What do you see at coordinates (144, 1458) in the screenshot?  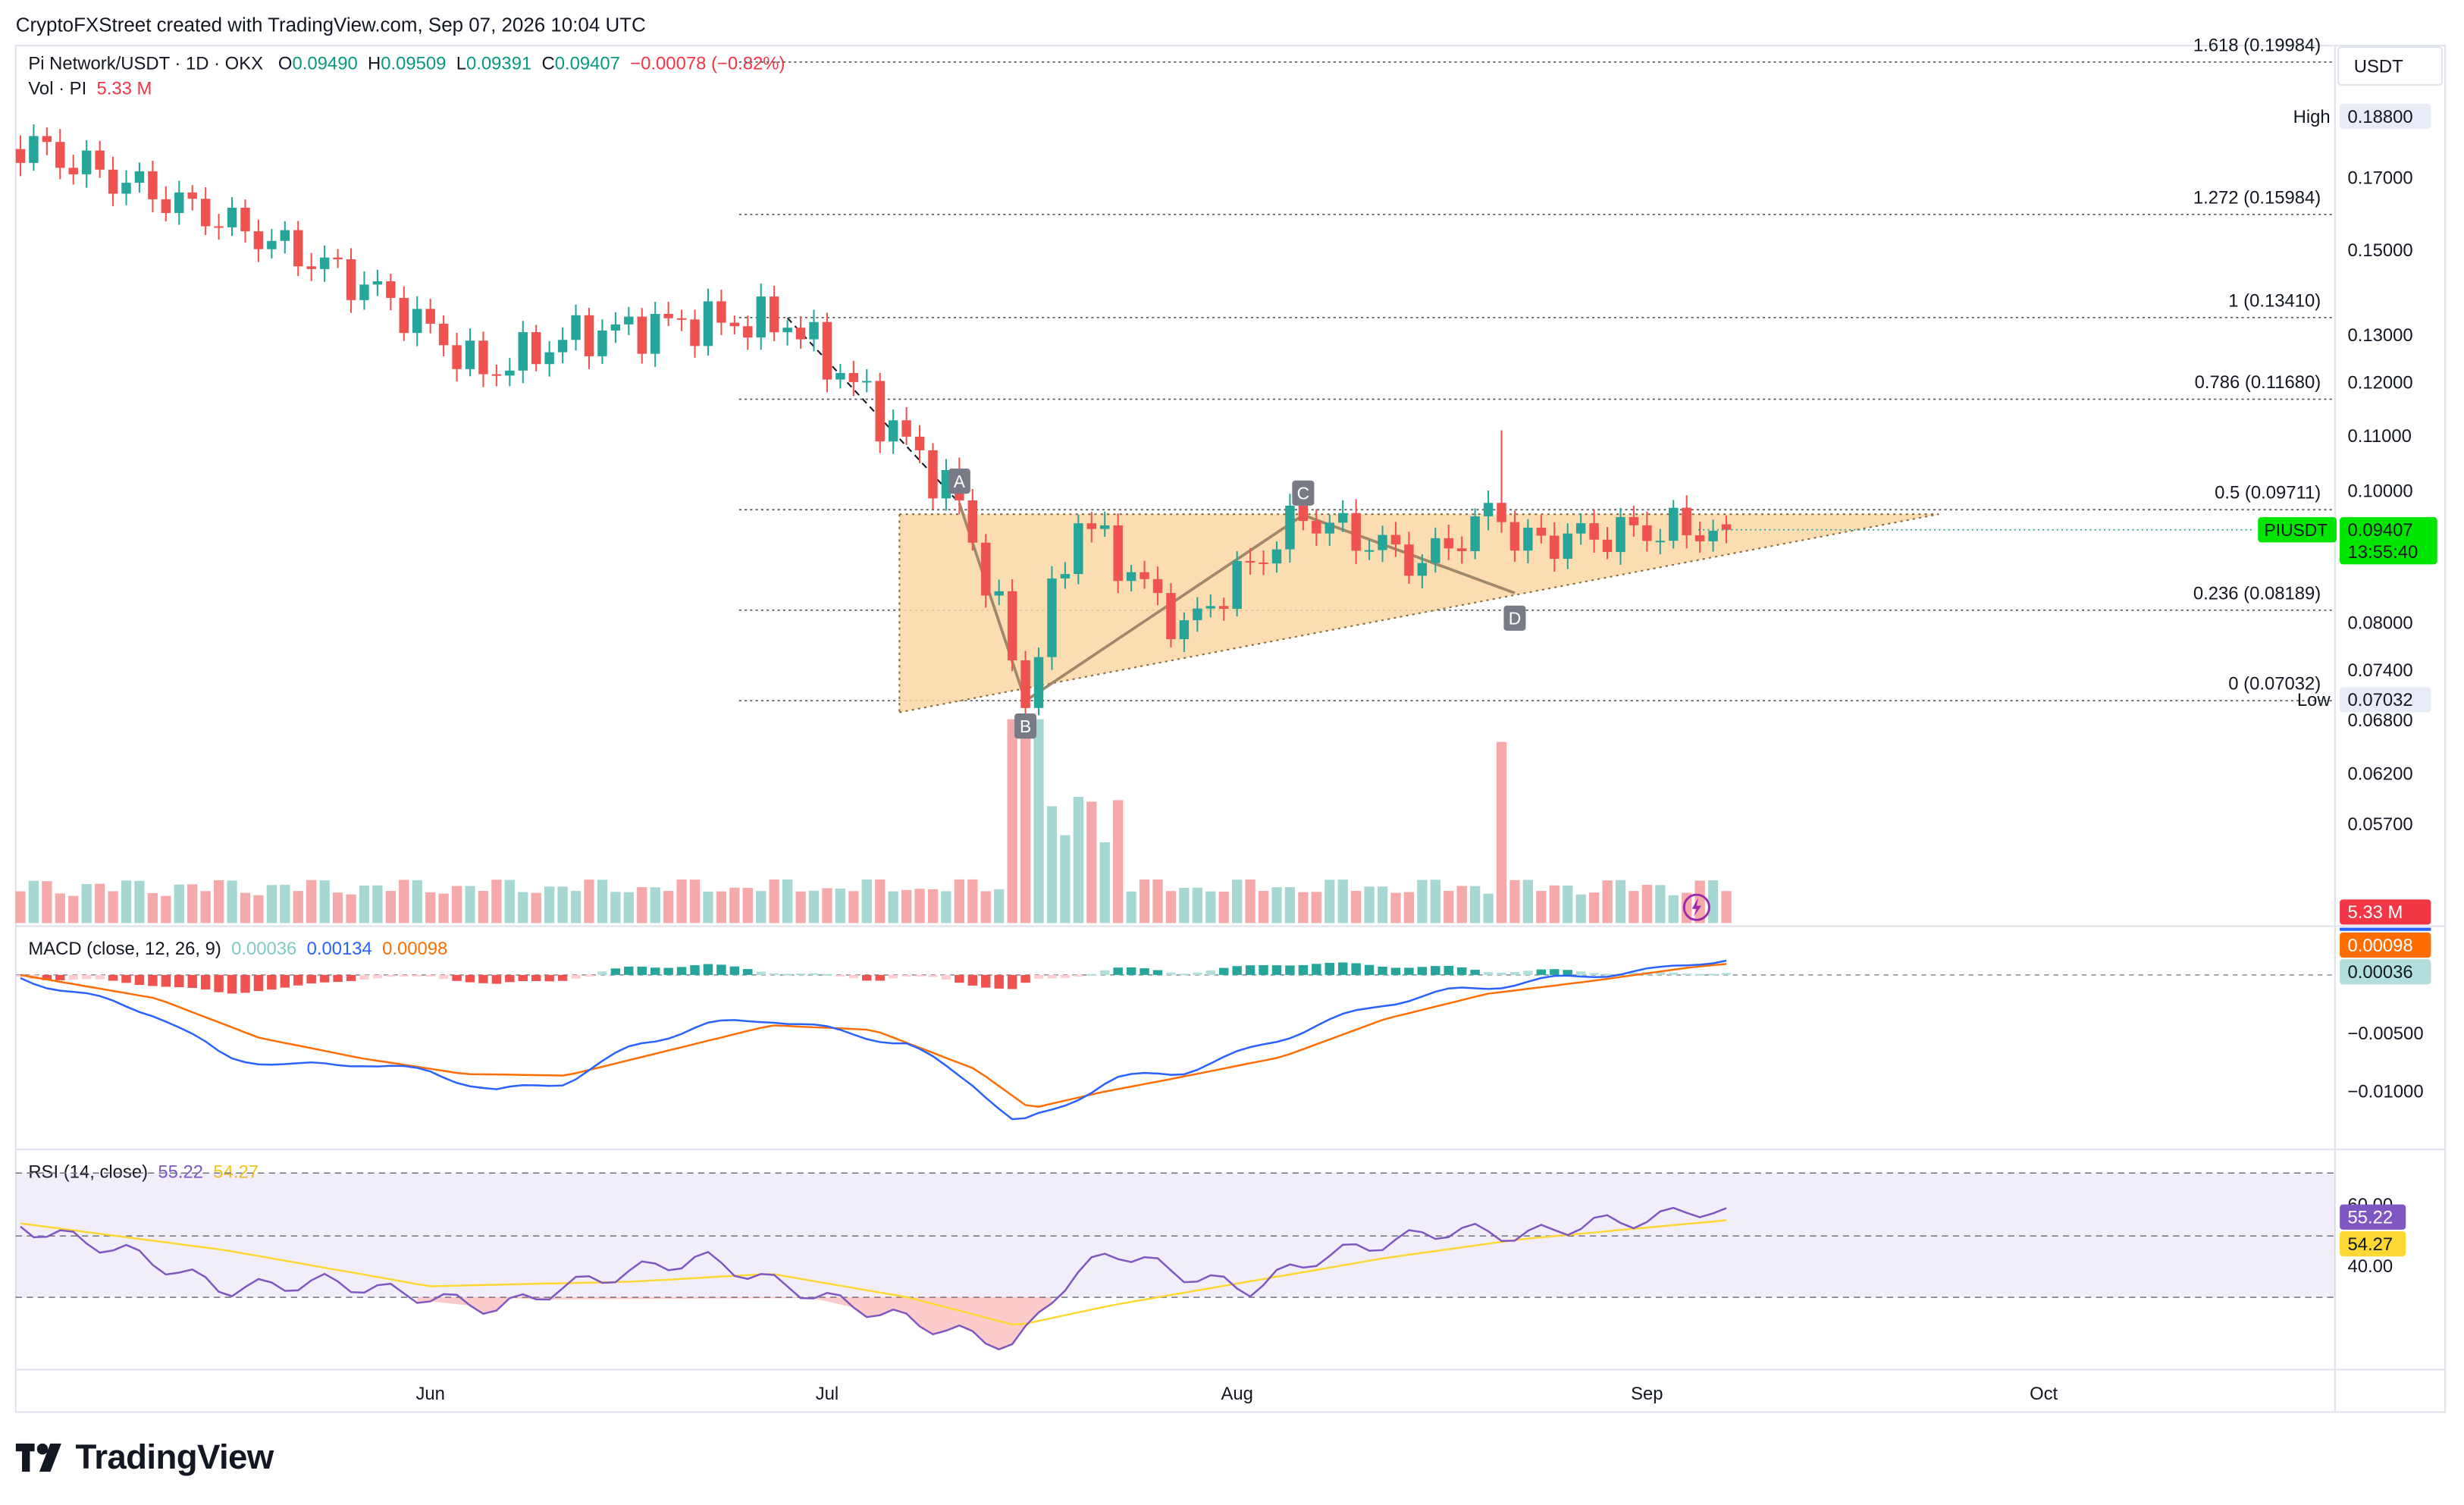 I see `tradingview-logo: TradingView` at bounding box center [144, 1458].